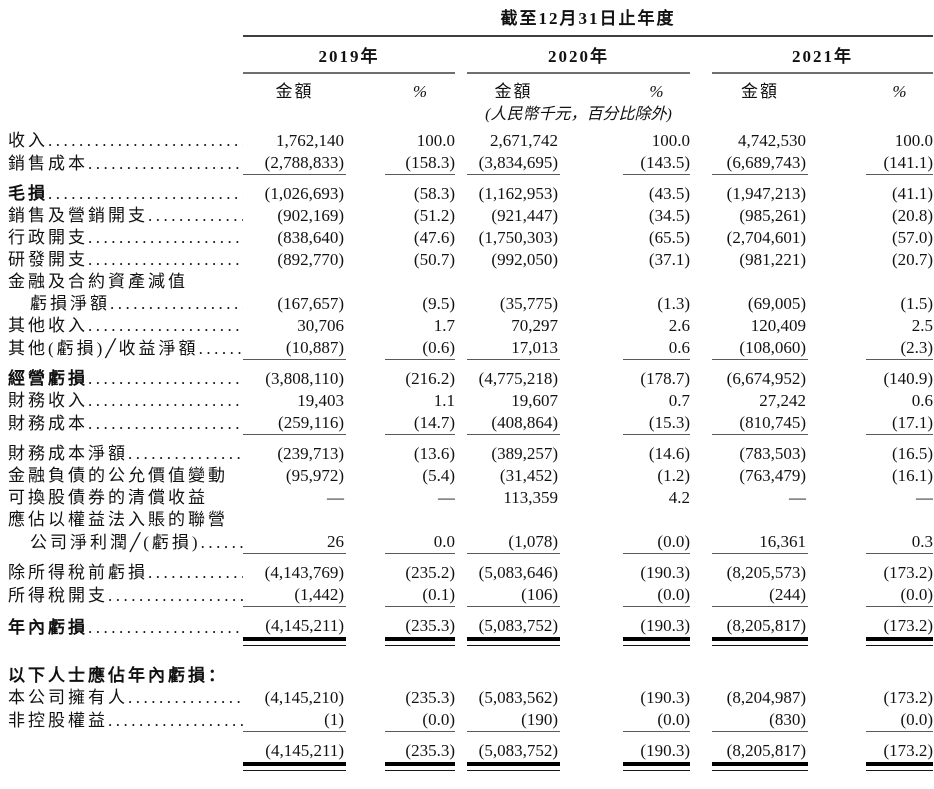 This screenshot has height=789, width=934. Describe the element at coordinates (121, 22) in the screenshot. I see `label-column-space` at that location.